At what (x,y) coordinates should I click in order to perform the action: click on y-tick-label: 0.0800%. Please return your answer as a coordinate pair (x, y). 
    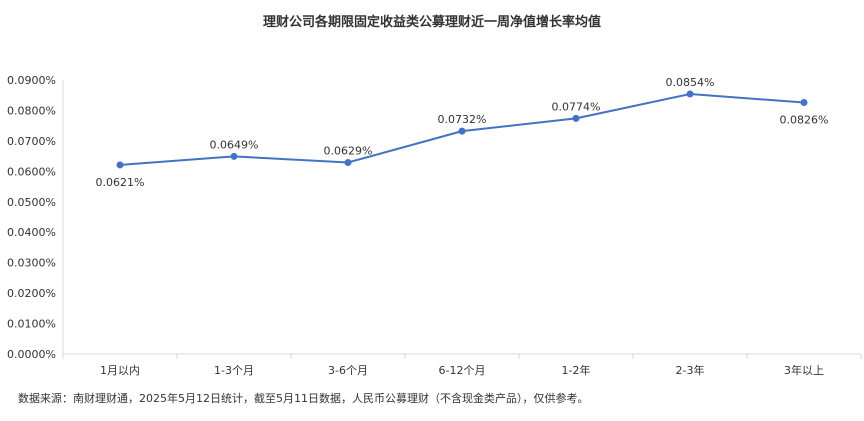
    Looking at the image, I should click on (31, 110).